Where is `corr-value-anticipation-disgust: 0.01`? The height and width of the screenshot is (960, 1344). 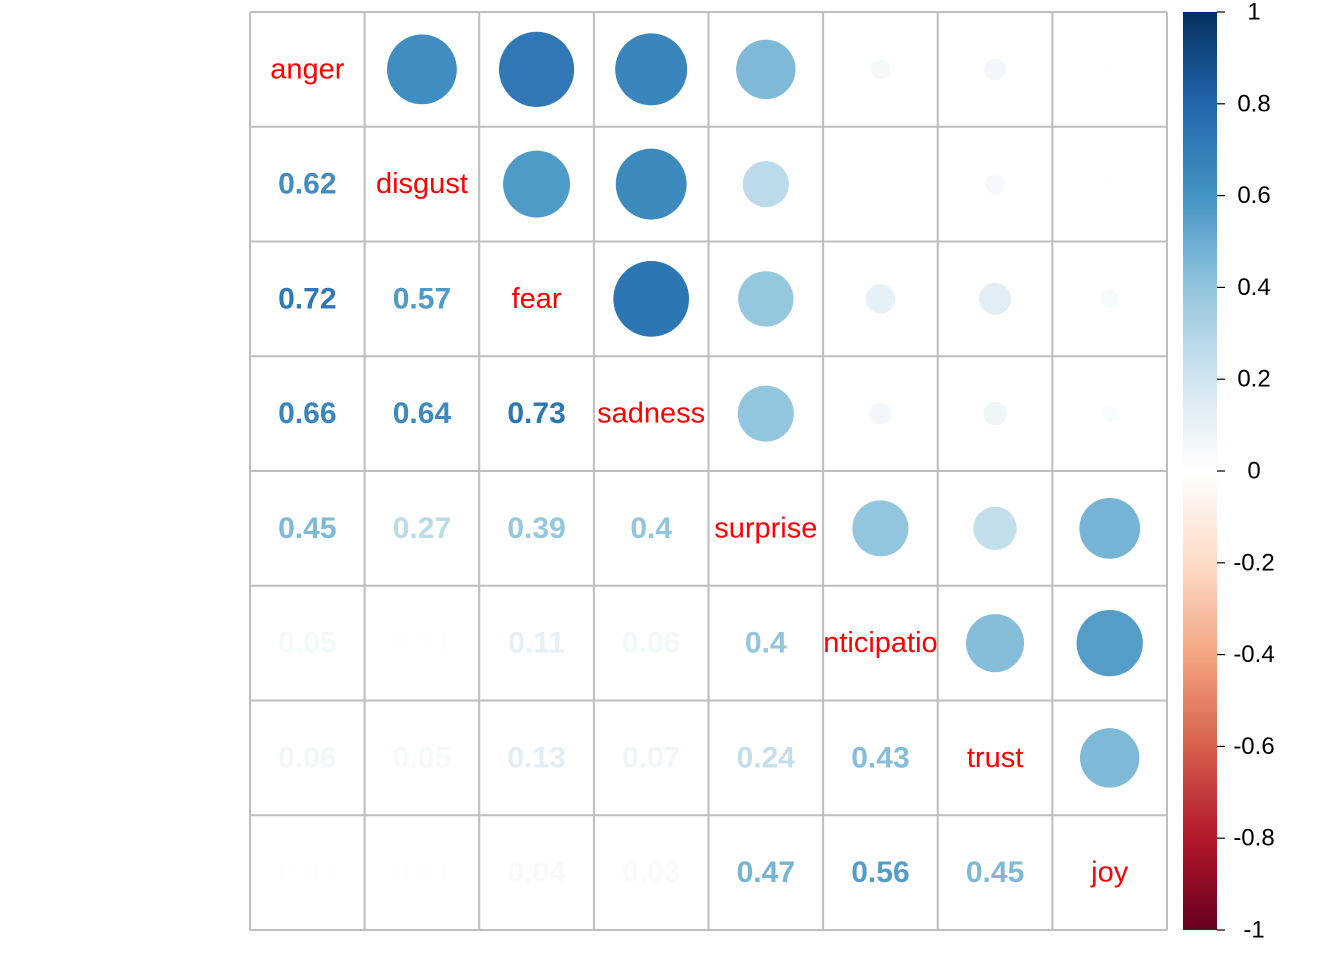 corr-value-anticipation-disgust: 0.01 is located at coordinates (422, 643).